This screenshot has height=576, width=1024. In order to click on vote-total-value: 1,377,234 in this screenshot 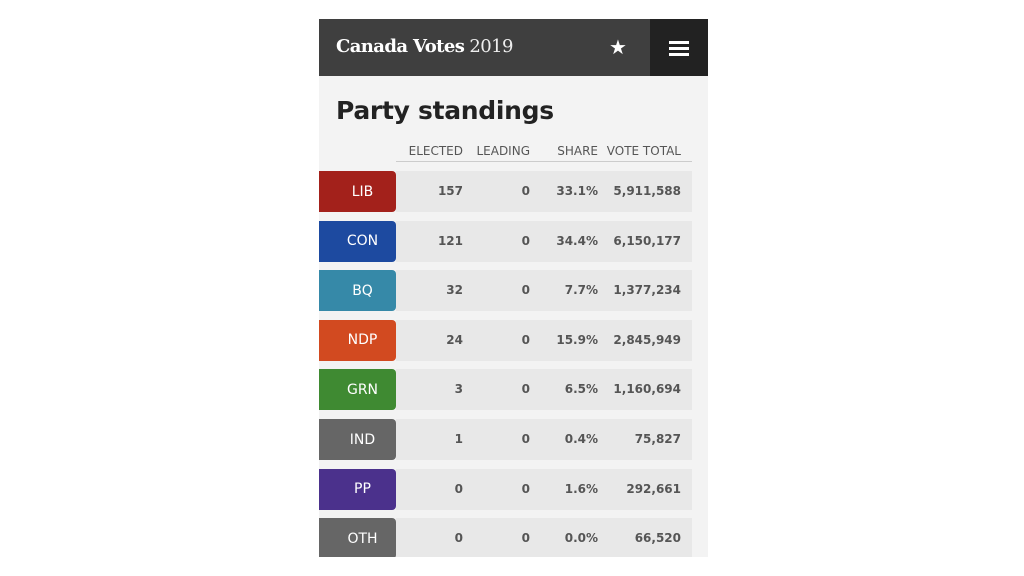, I will do `click(647, 290)`.